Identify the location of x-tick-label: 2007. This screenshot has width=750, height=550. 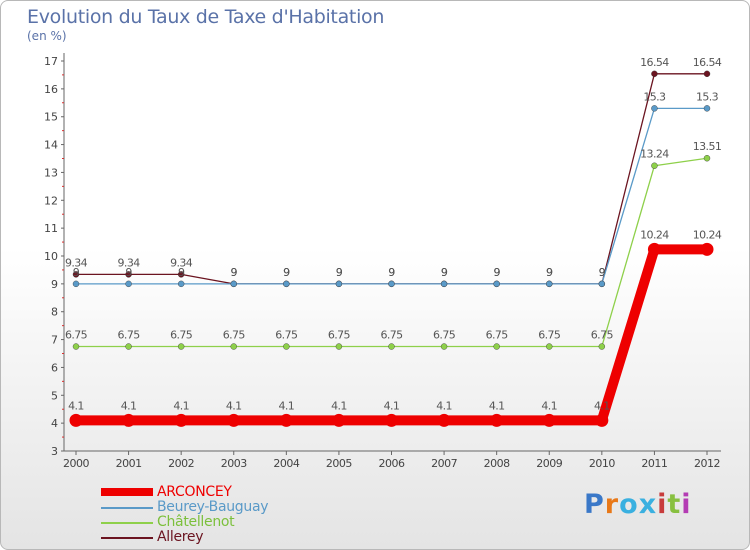
(444, 463).